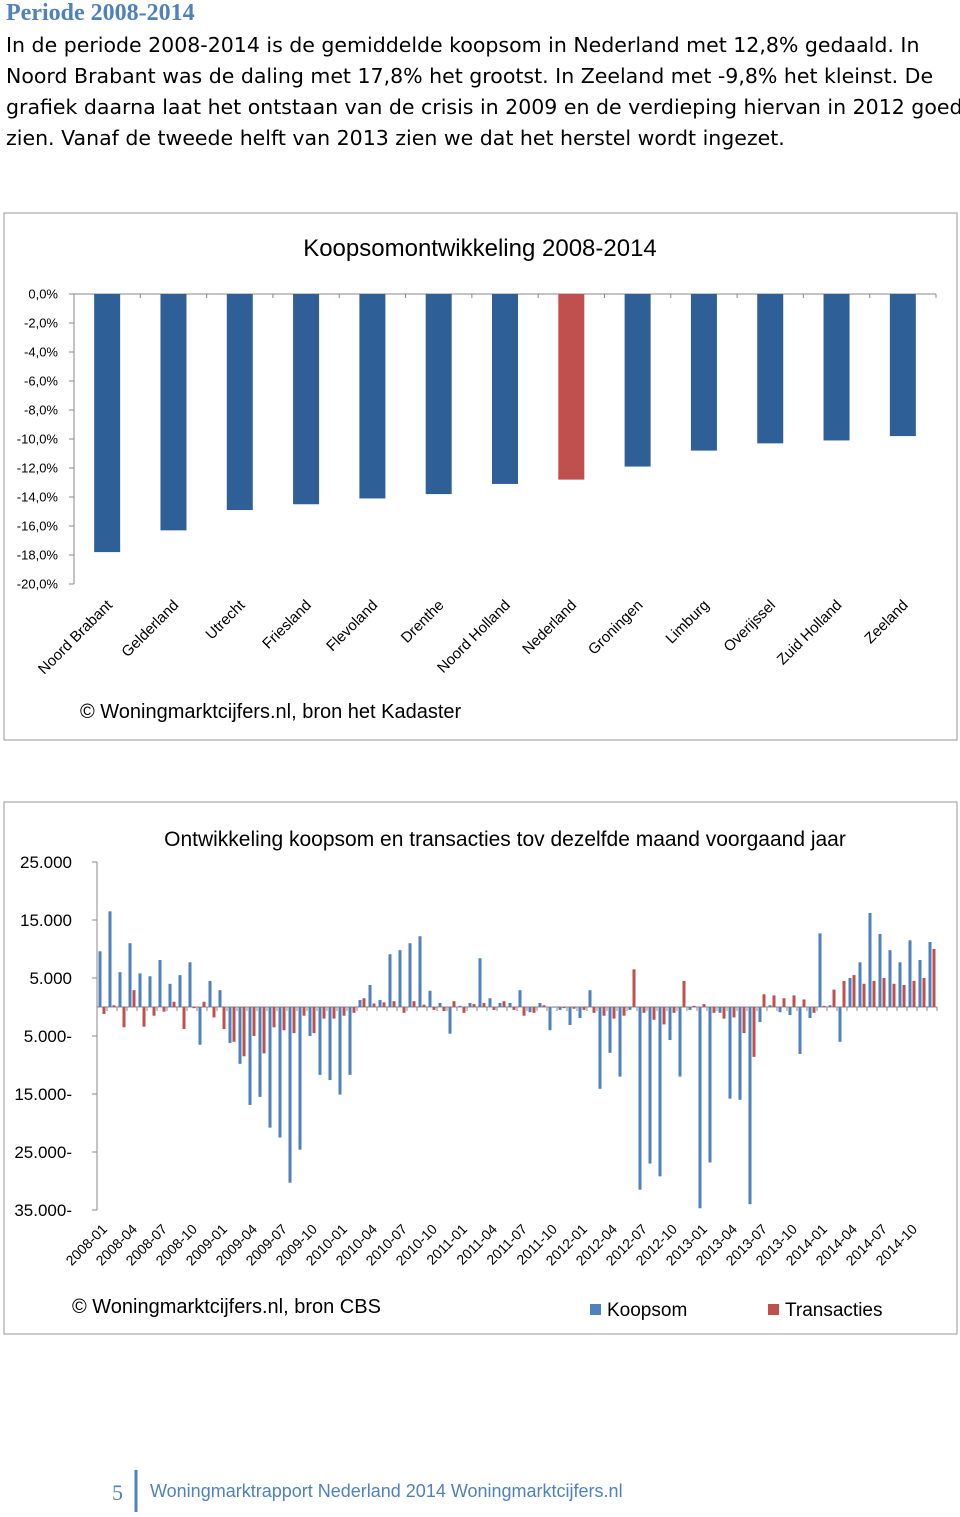  Describe the element at coordinates (38, 468) in the screenshot. I see `y-tick-label: -12,0%` at that location.